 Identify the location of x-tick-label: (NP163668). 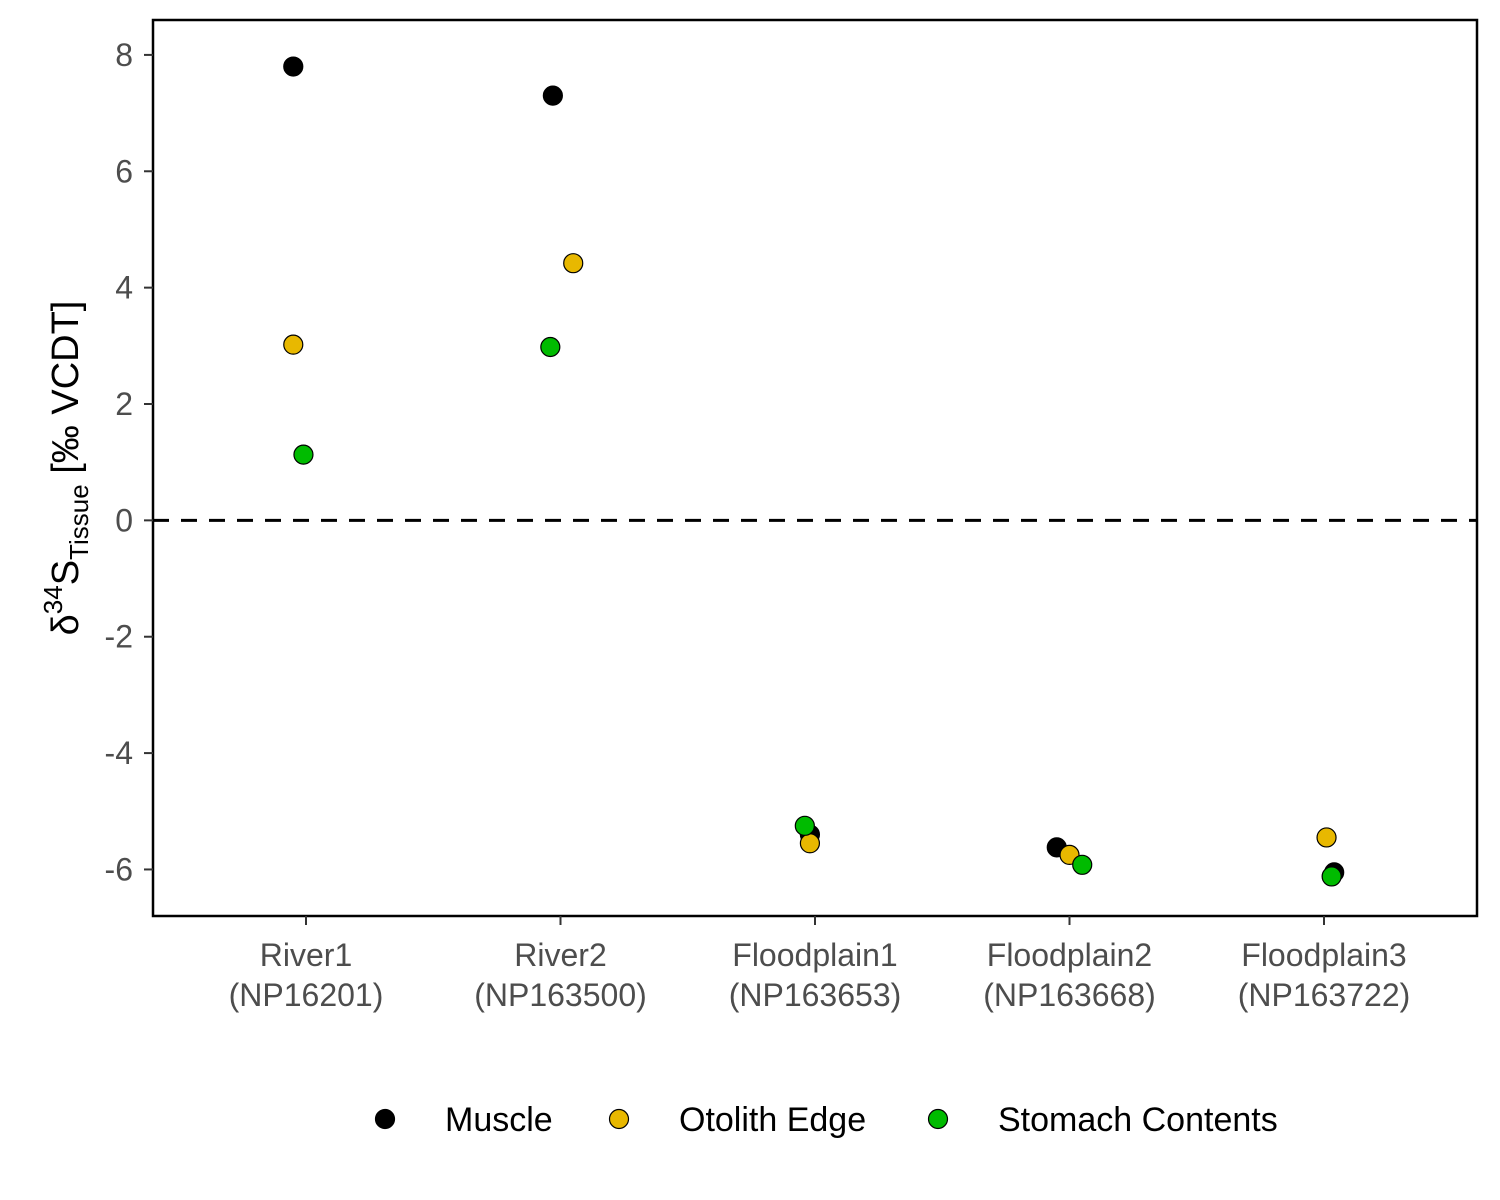
(1069, 995).